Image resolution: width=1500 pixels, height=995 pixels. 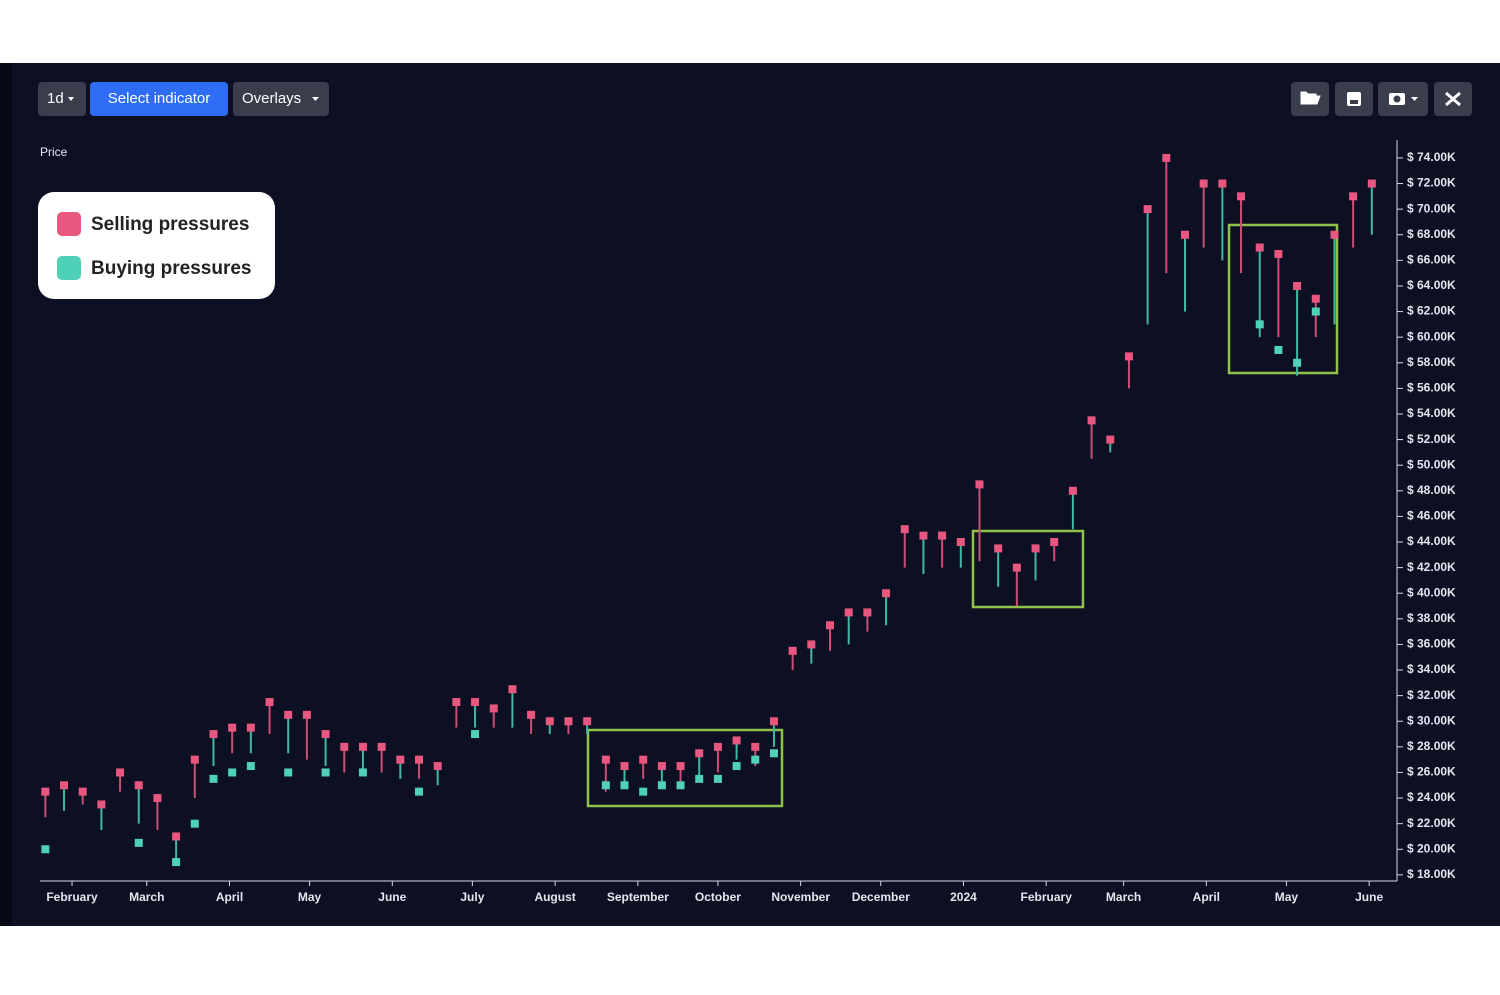 I want to click on x-tick-label: November, so click(x=800, y=897).